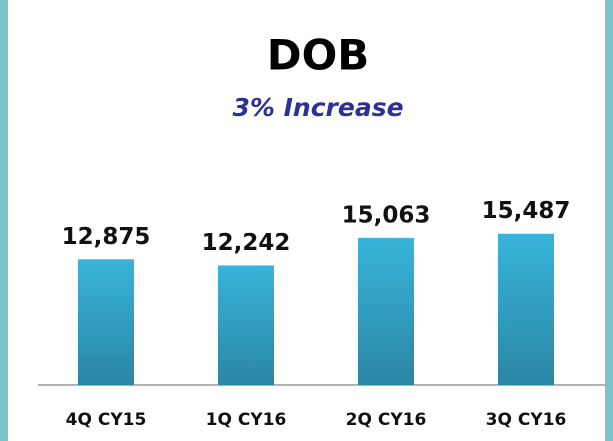 The image size is (613, 441). Describe the element at coordinates (318, 55) in the screenshot. I see `chart-title: DOB` at that location.